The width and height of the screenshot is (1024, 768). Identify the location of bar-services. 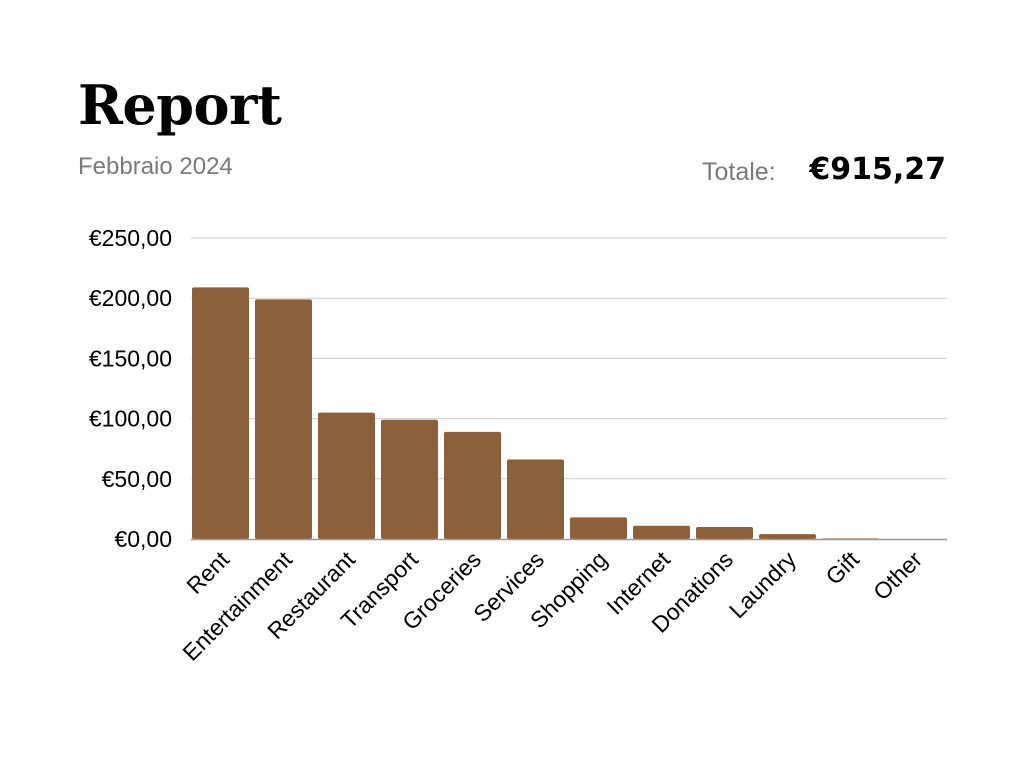
(535, 499).